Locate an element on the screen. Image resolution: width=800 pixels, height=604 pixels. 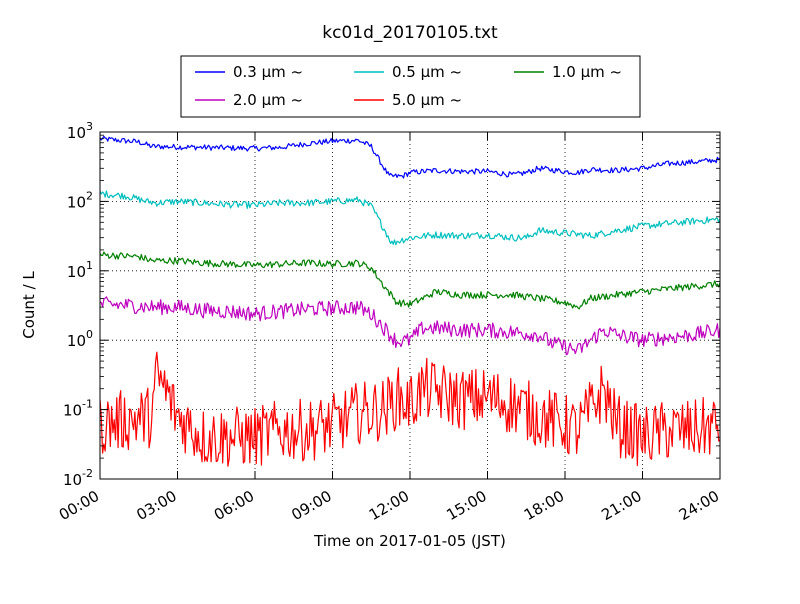
y-tick-label: 10¹ is located at coordinates (80, 270).